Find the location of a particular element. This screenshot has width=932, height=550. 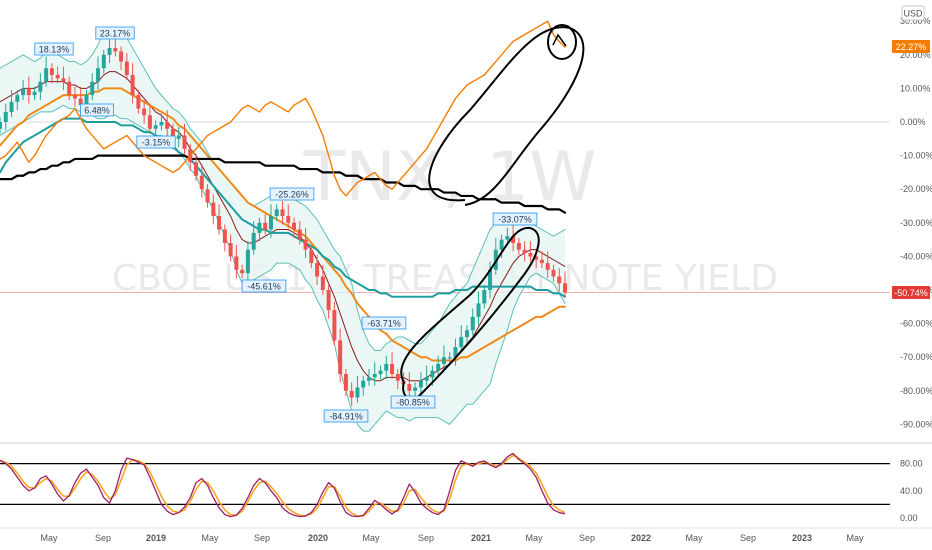

currency-badge: USD is located at coordinates (913, 13).